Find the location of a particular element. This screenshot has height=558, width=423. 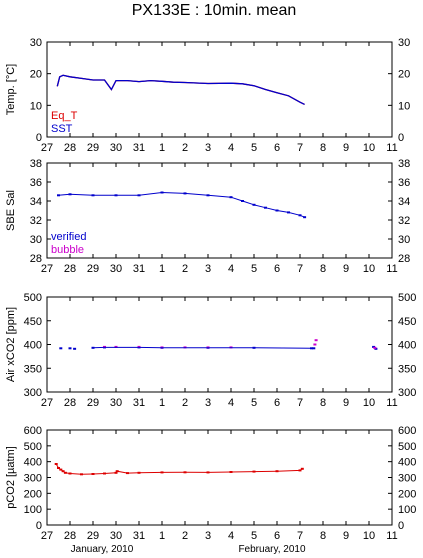

y-tick-label-left: 600 is located at coordinates (33, 431).